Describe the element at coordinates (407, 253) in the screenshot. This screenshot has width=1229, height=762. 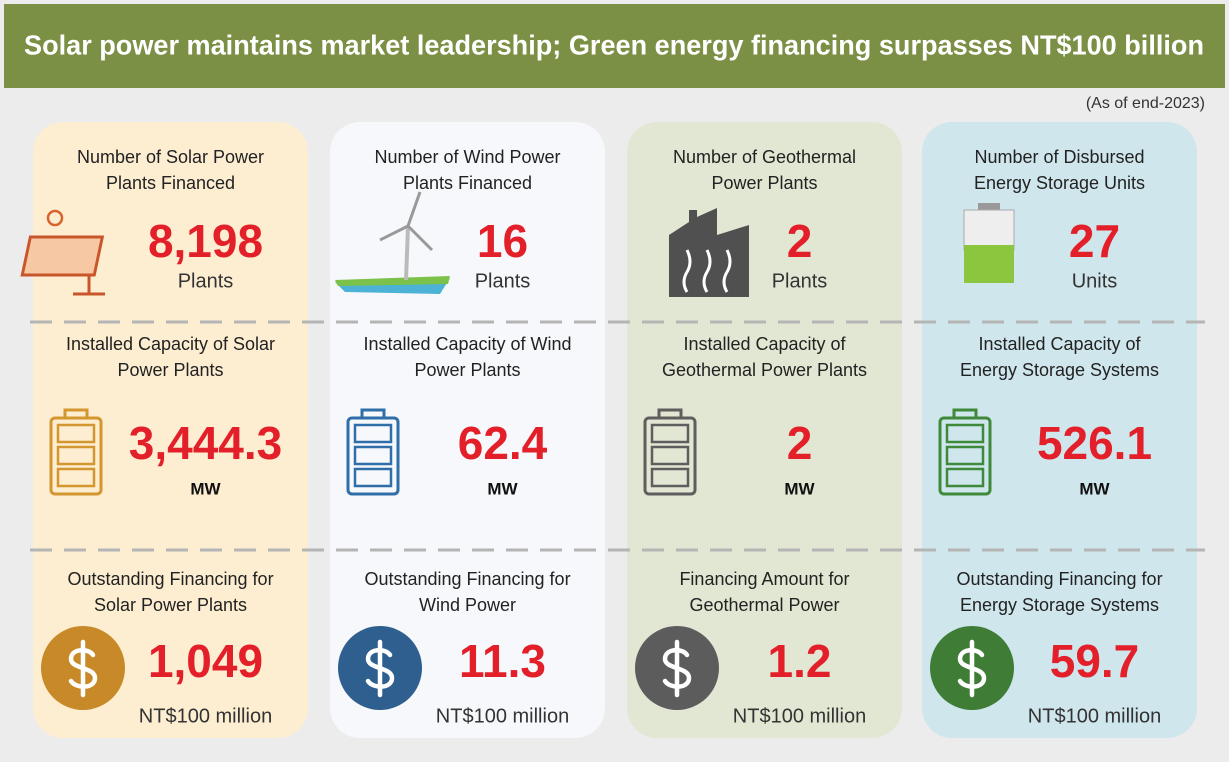
I see `turbine-tower` at that location.